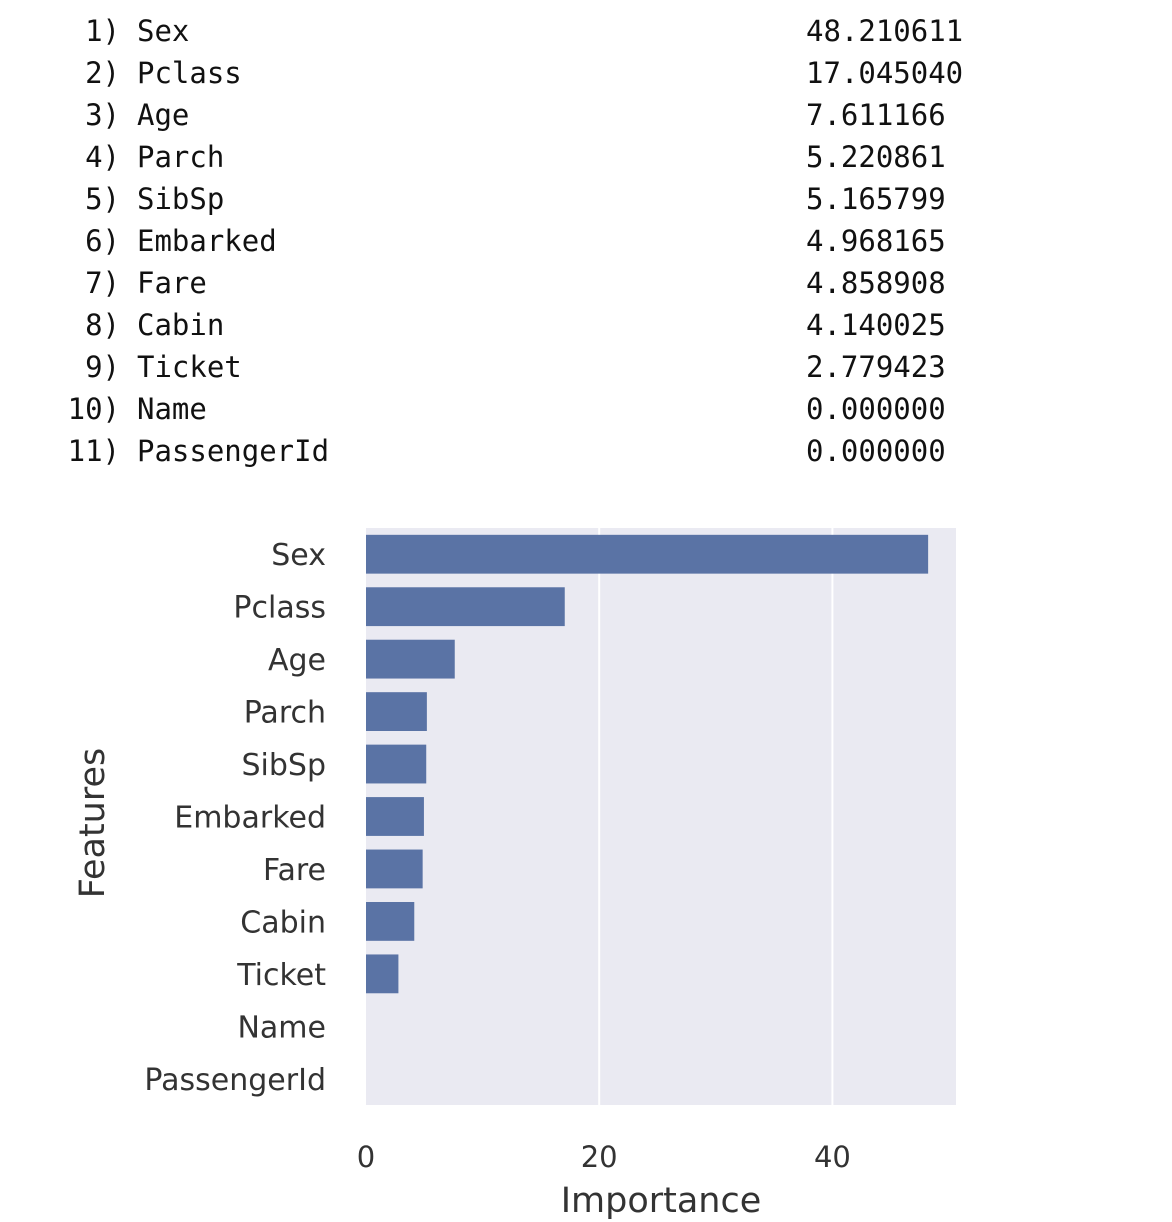 This screenshot has width=1172, height=1222. I want to click on printout-row: 11) PassengerId 0.000000, so click(586, 451).